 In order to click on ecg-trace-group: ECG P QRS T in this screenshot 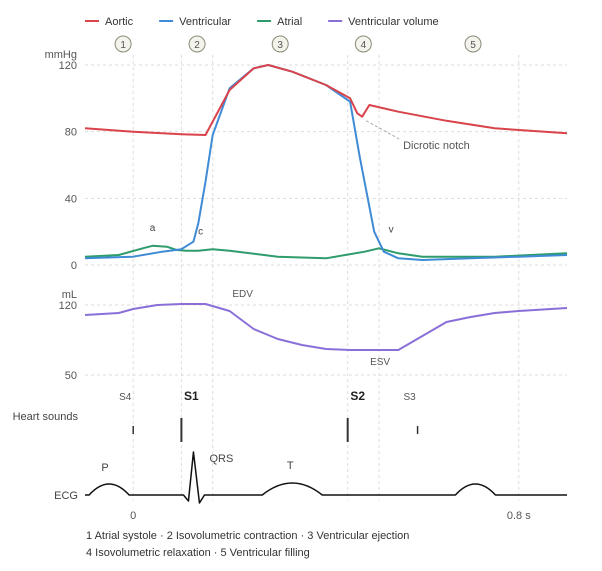, I will do `click(310, 477)`.